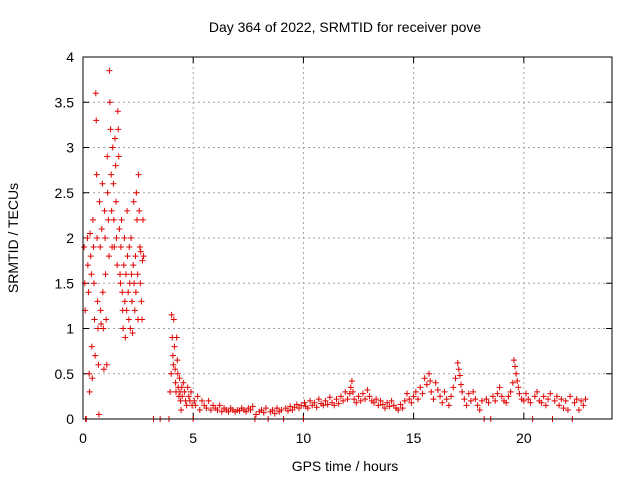  What do you see at coordinates (70, 57) in the screenshot?
I see `y-tick-label: 4` at bounding box center [70, 57].